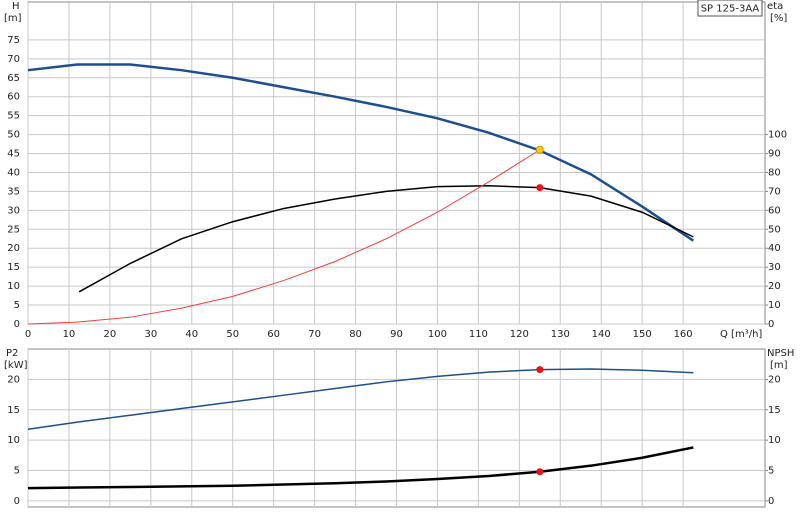 The height and width of the screenshot is (520, 800). I want to click on y-tick-label: 45, so click(13, 154).